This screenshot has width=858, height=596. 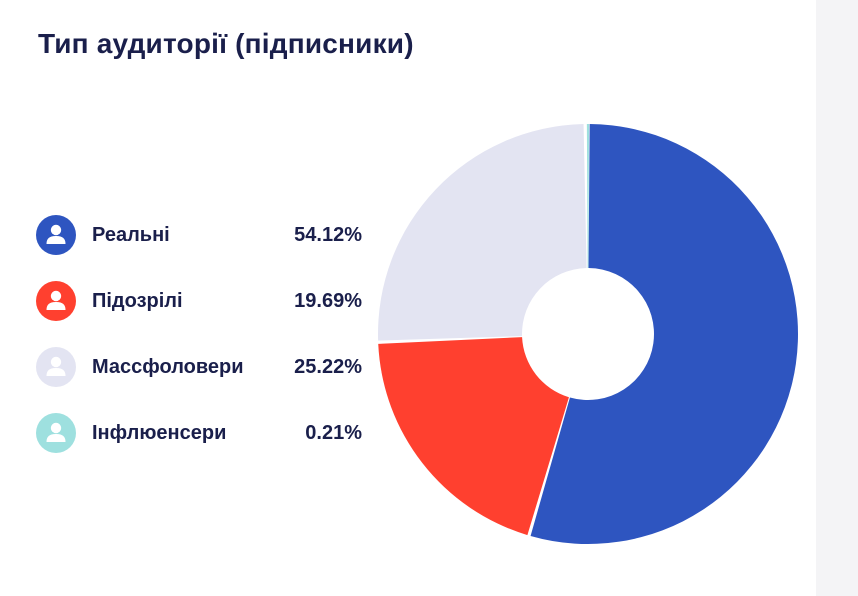 I want to click on legend-value: 0.21%, so click(x=333, y=433).